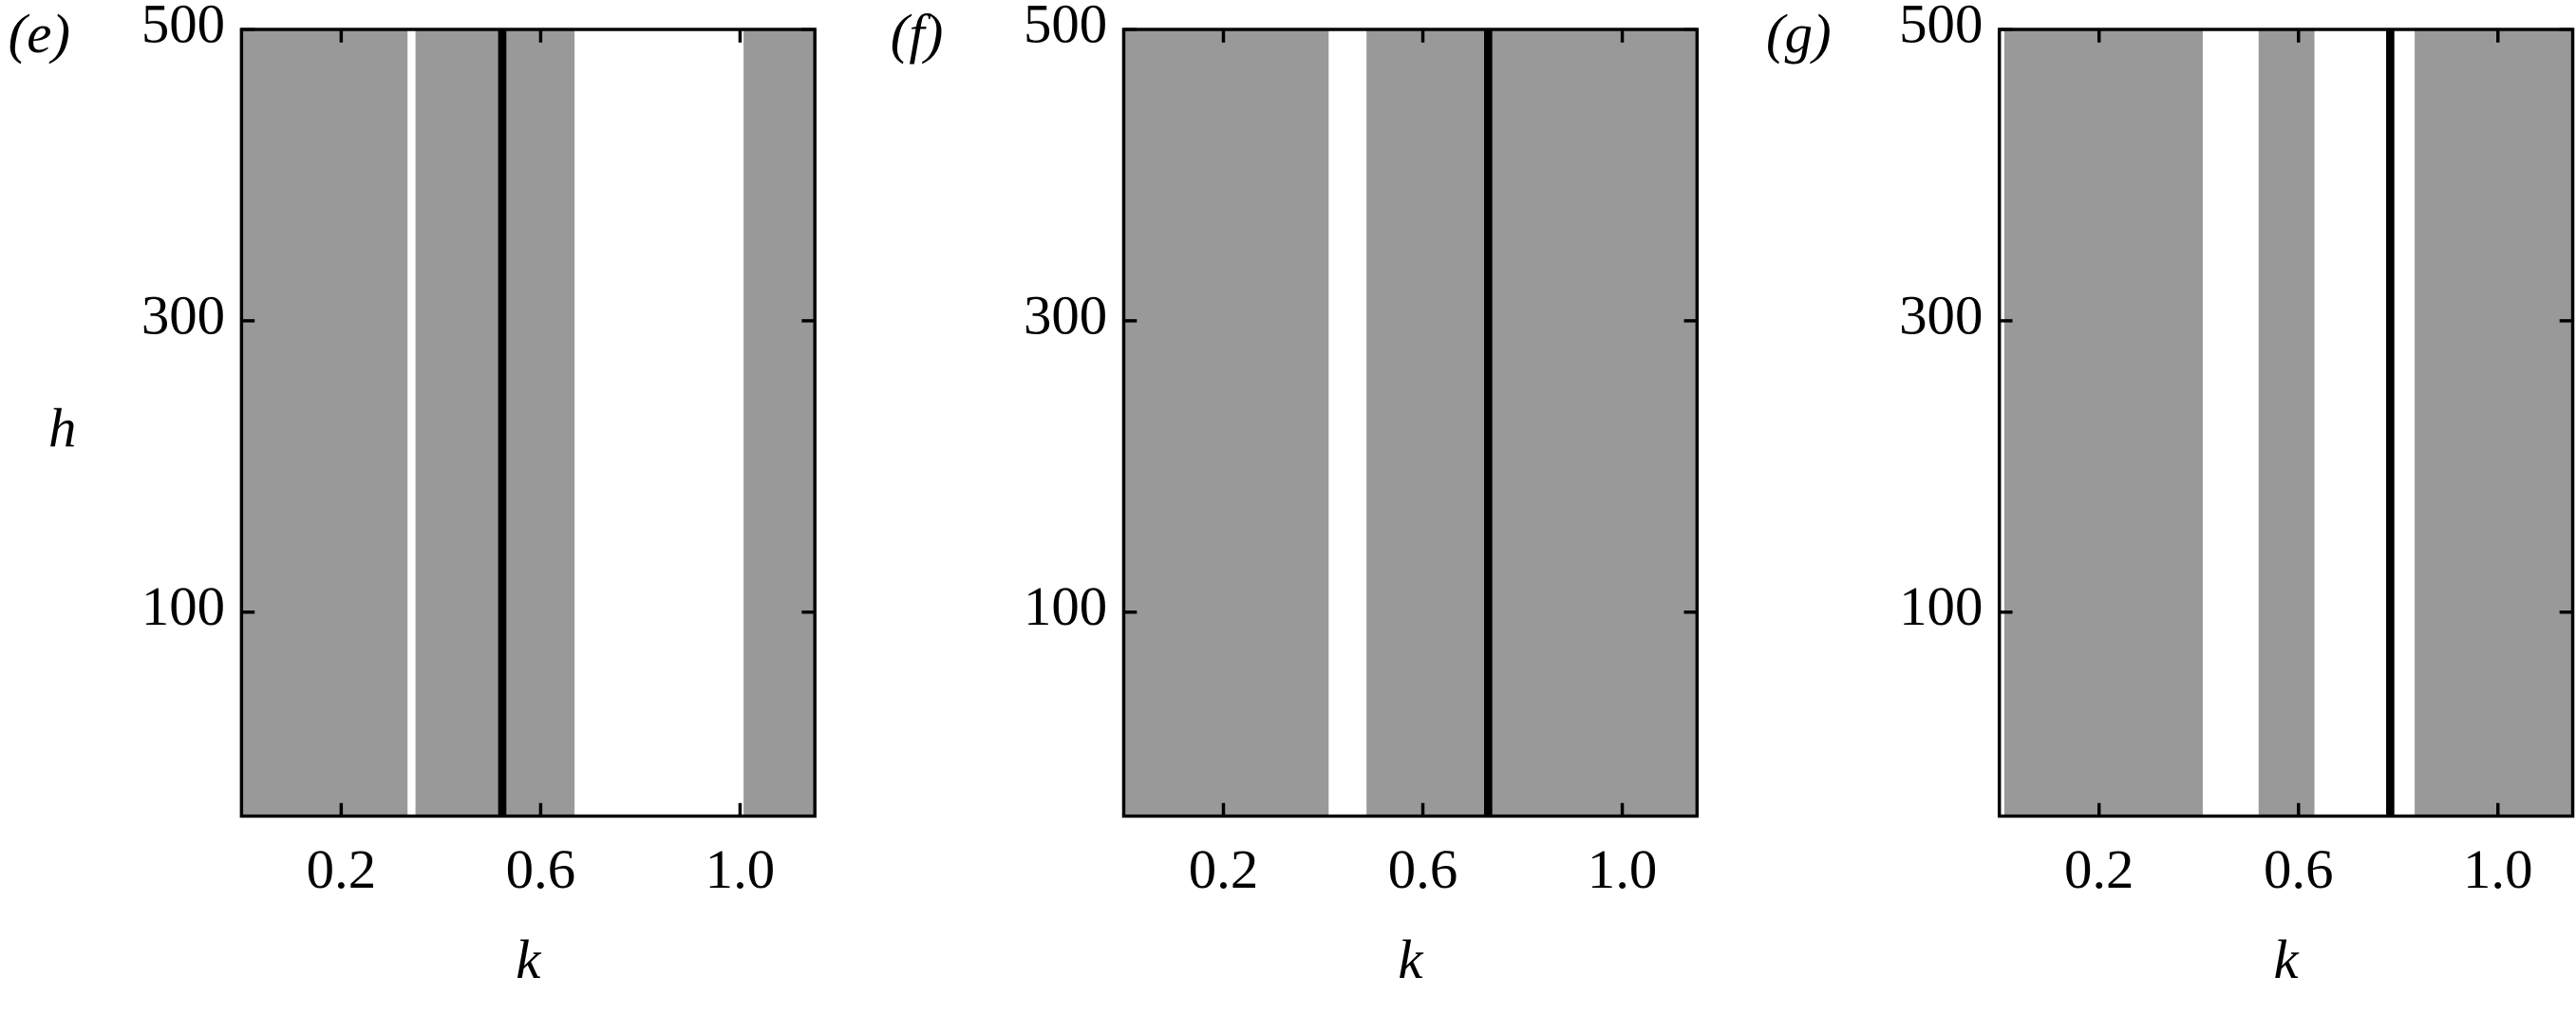  I want to click on panel-label: (f), so click(917, 34).